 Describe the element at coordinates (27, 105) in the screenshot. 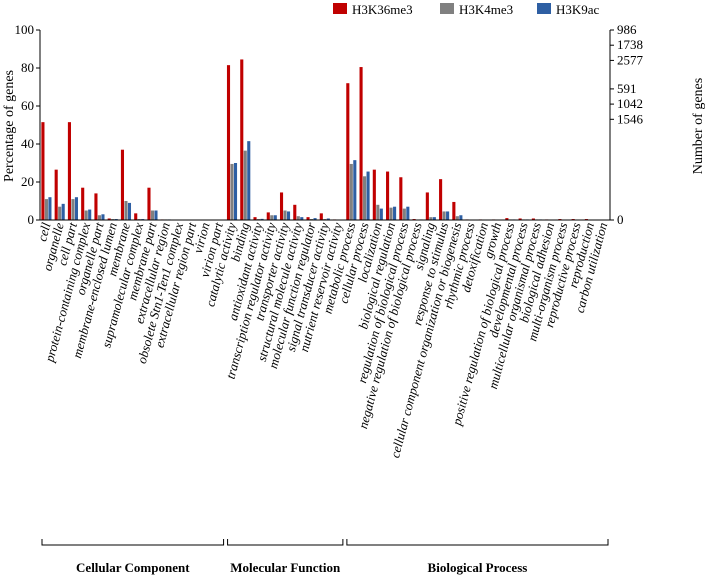

I see `y-tick-label: 60` at that location.